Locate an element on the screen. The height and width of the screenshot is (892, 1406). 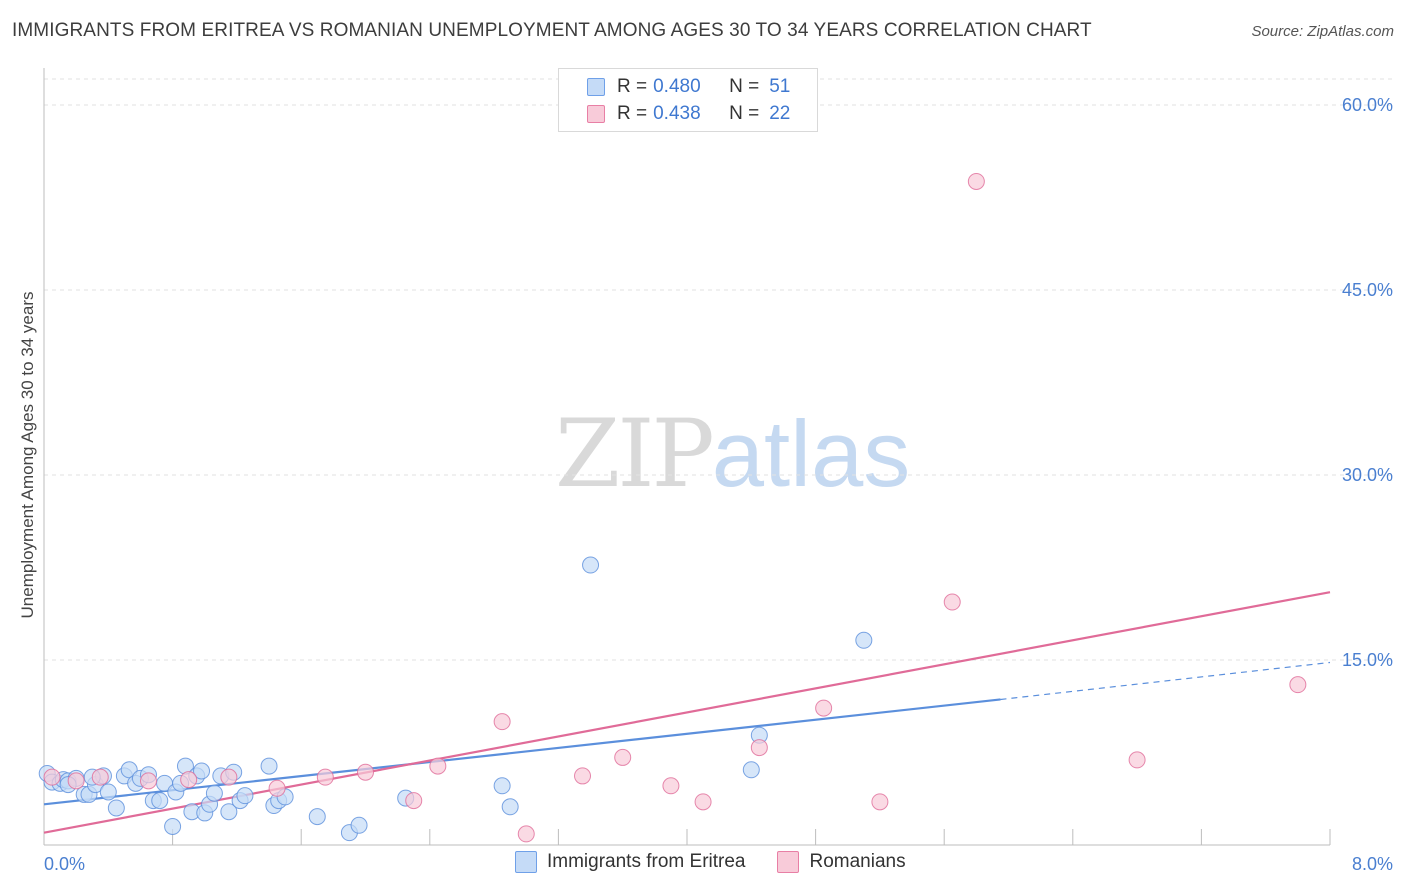
legend-row-eritrea: R = 0.480 N = 51 is located at coordinates (688, 87).